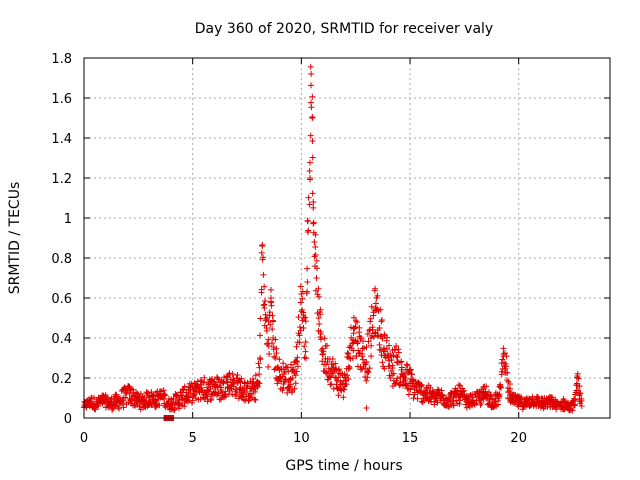  What do you see at coordinates (518, 438) in the screenshot?
I see `x-tick-label: 20` at bounding box center [518, 438].